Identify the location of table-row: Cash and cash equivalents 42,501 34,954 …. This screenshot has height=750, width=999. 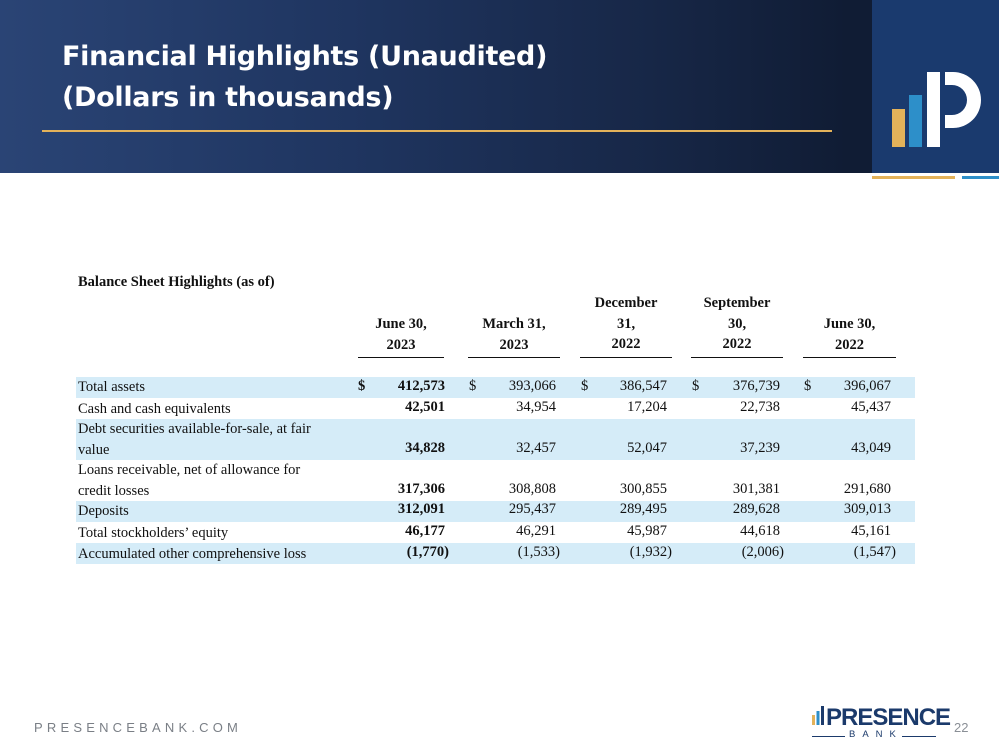
(495, 408).